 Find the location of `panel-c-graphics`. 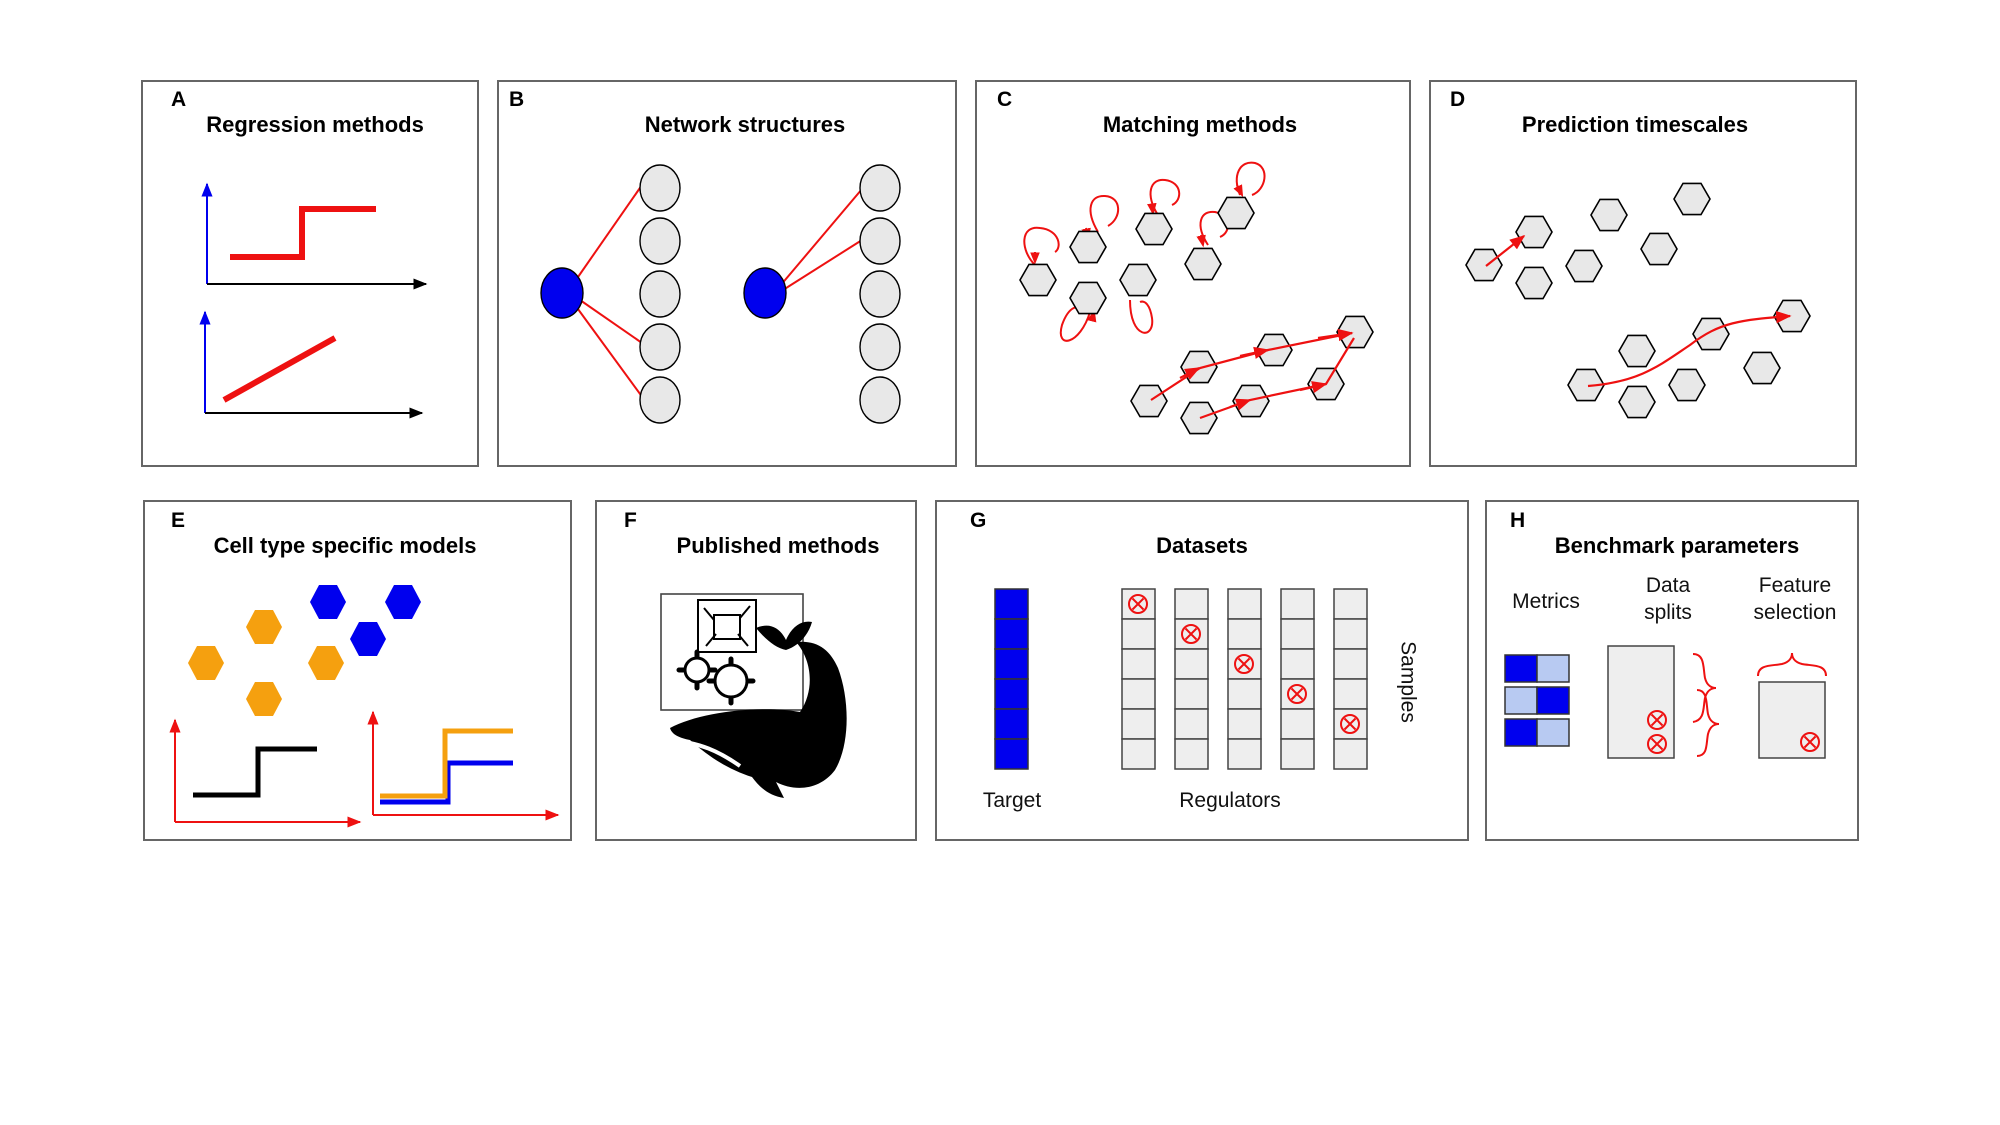

panel-c-graphics is located at coordinates (1196, 298).